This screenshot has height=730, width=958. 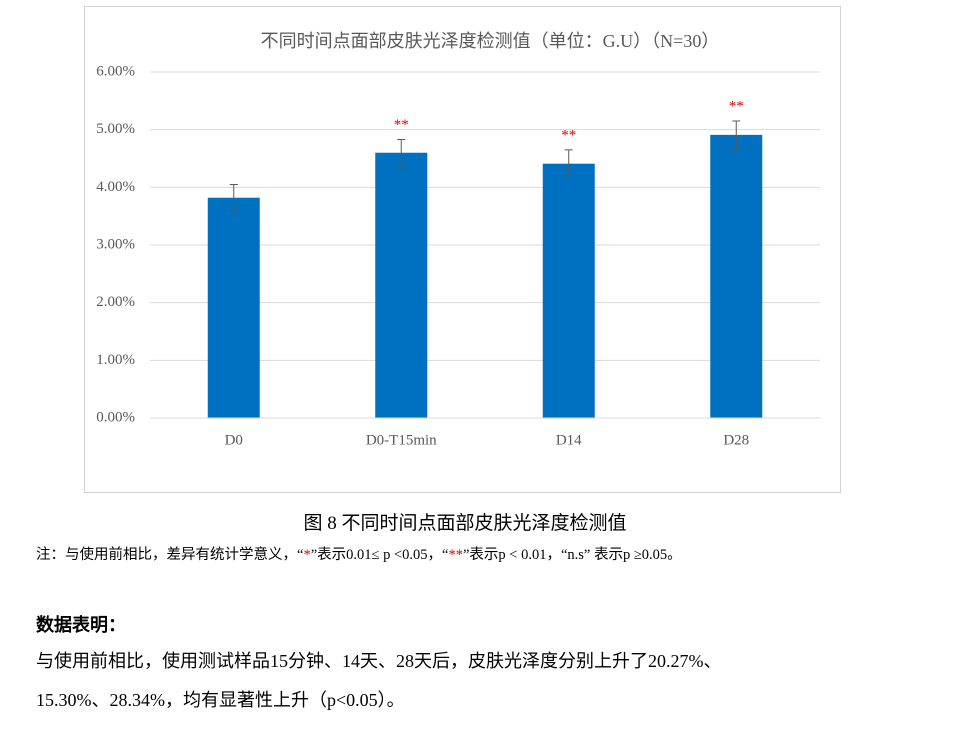 What do you see at coordinates (736, 440) in the screenshot?
I see `x-tick-label: D28` at bounding box center [736, 440].